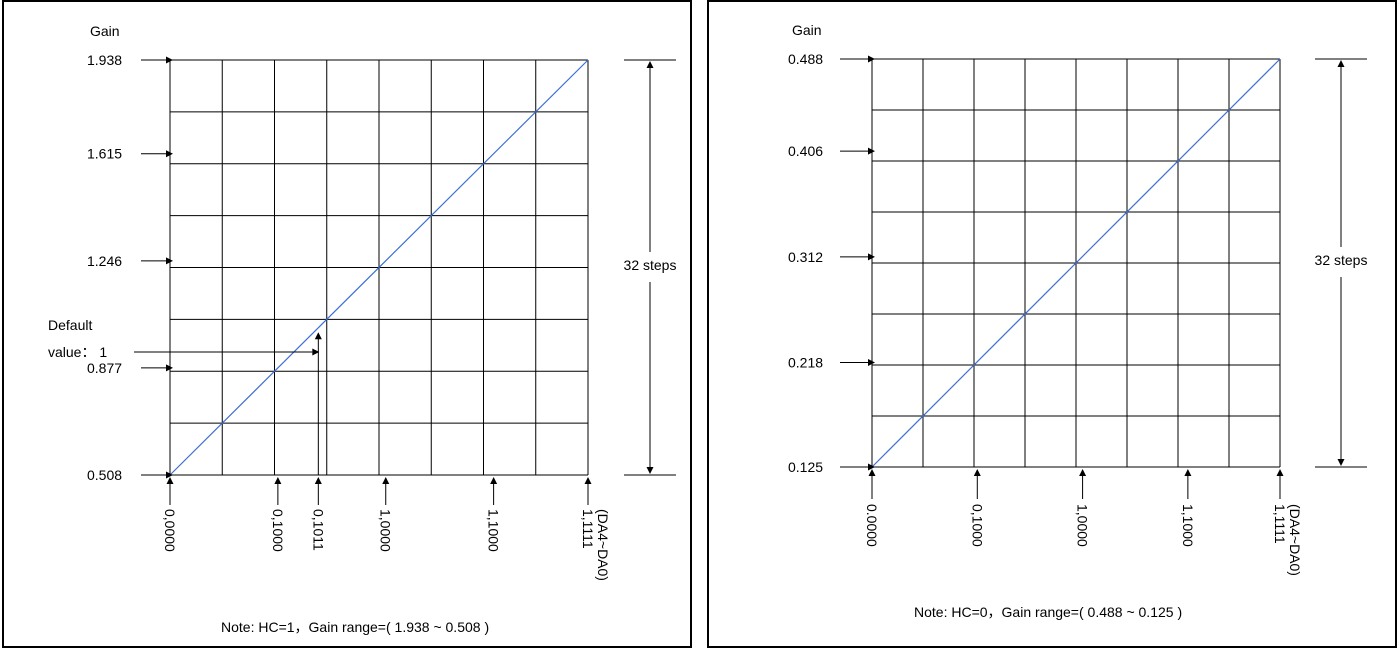 The width and height of the screenshot is (1399, 650). I want to click on default-vertical-arrow-head, so click(318, 336).